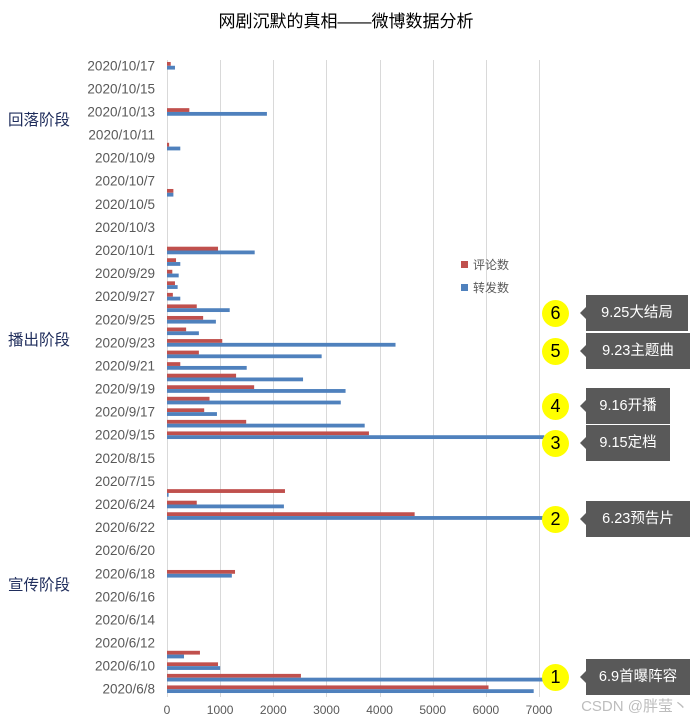 The width and height of the screenshot is (692, 724). Describe the element at coordinates (125, 573) in the screenshot. I see `y-tick-label: 2020/6/18` at that location.